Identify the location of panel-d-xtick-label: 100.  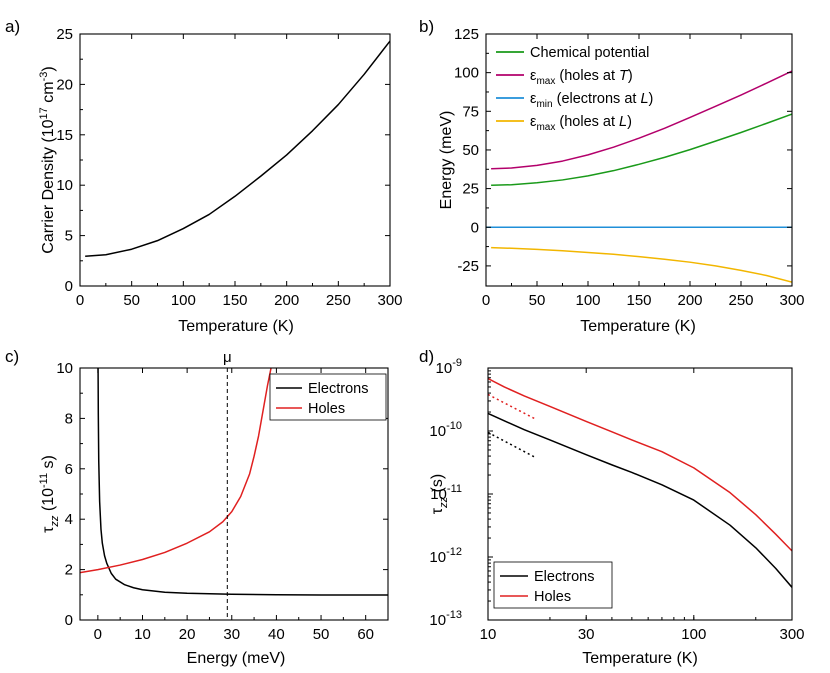
(693, 634).